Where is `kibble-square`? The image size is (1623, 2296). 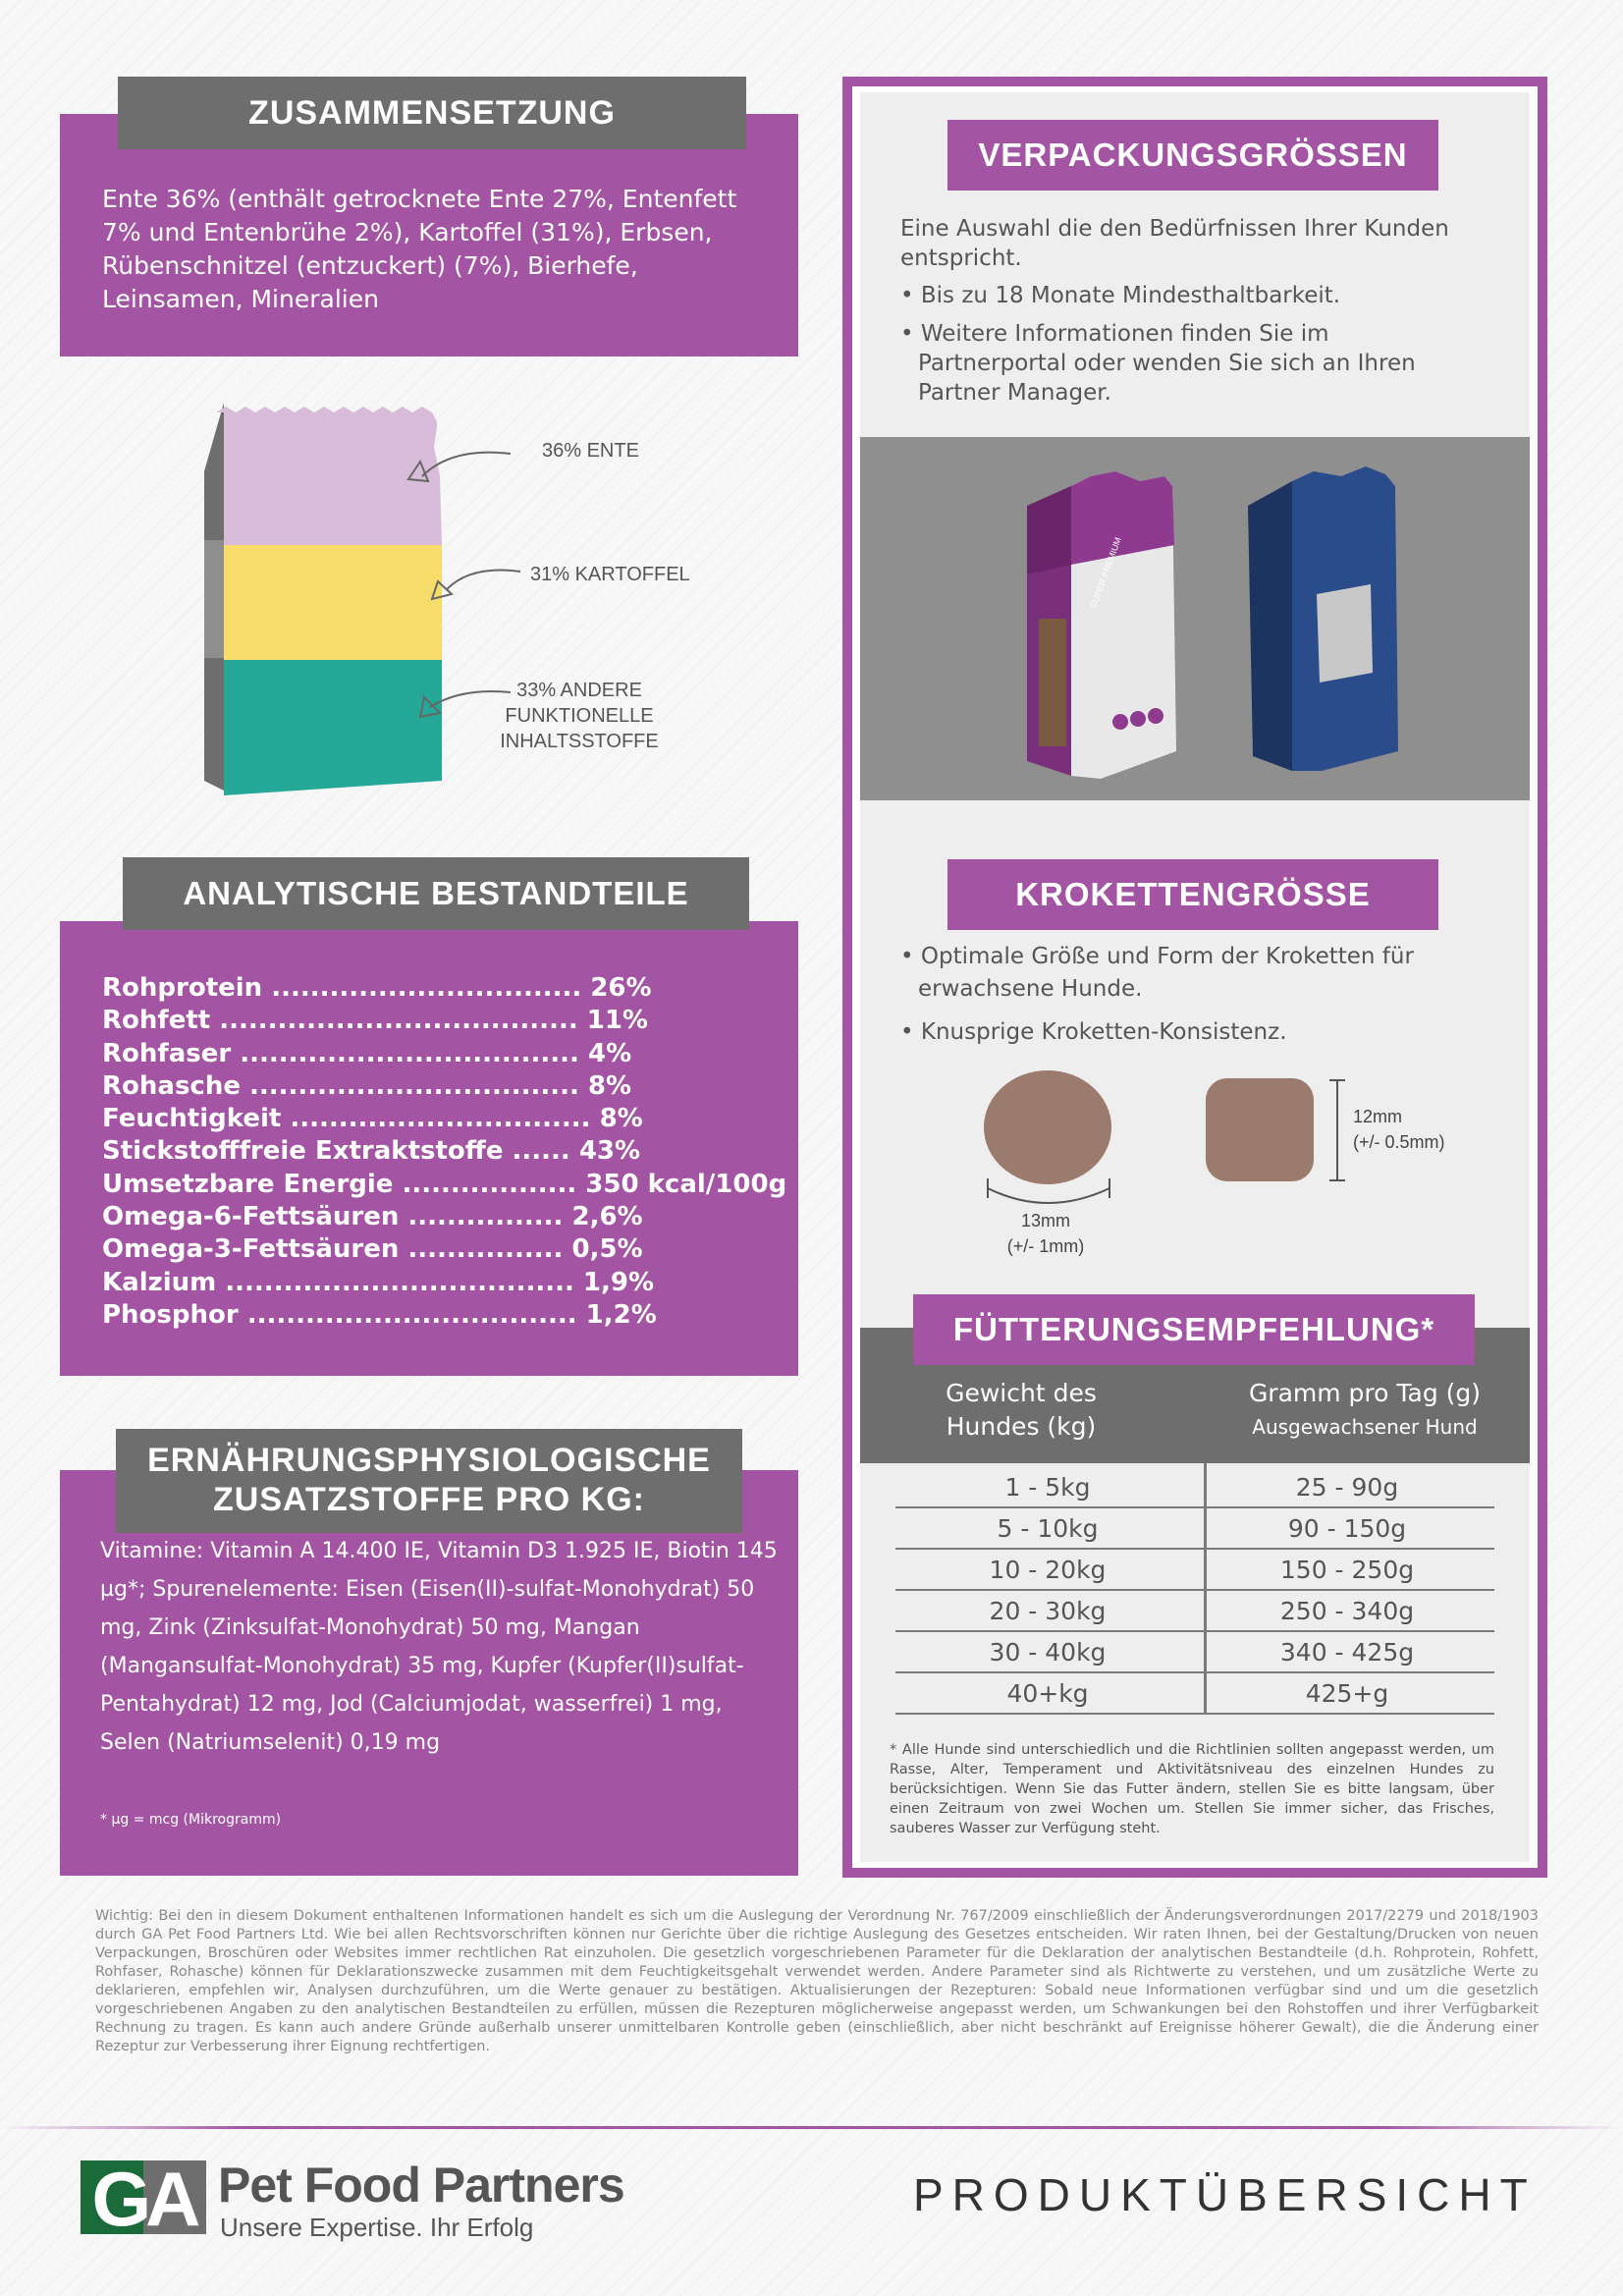
kibble-square is located at coordinates (1260, 1129).